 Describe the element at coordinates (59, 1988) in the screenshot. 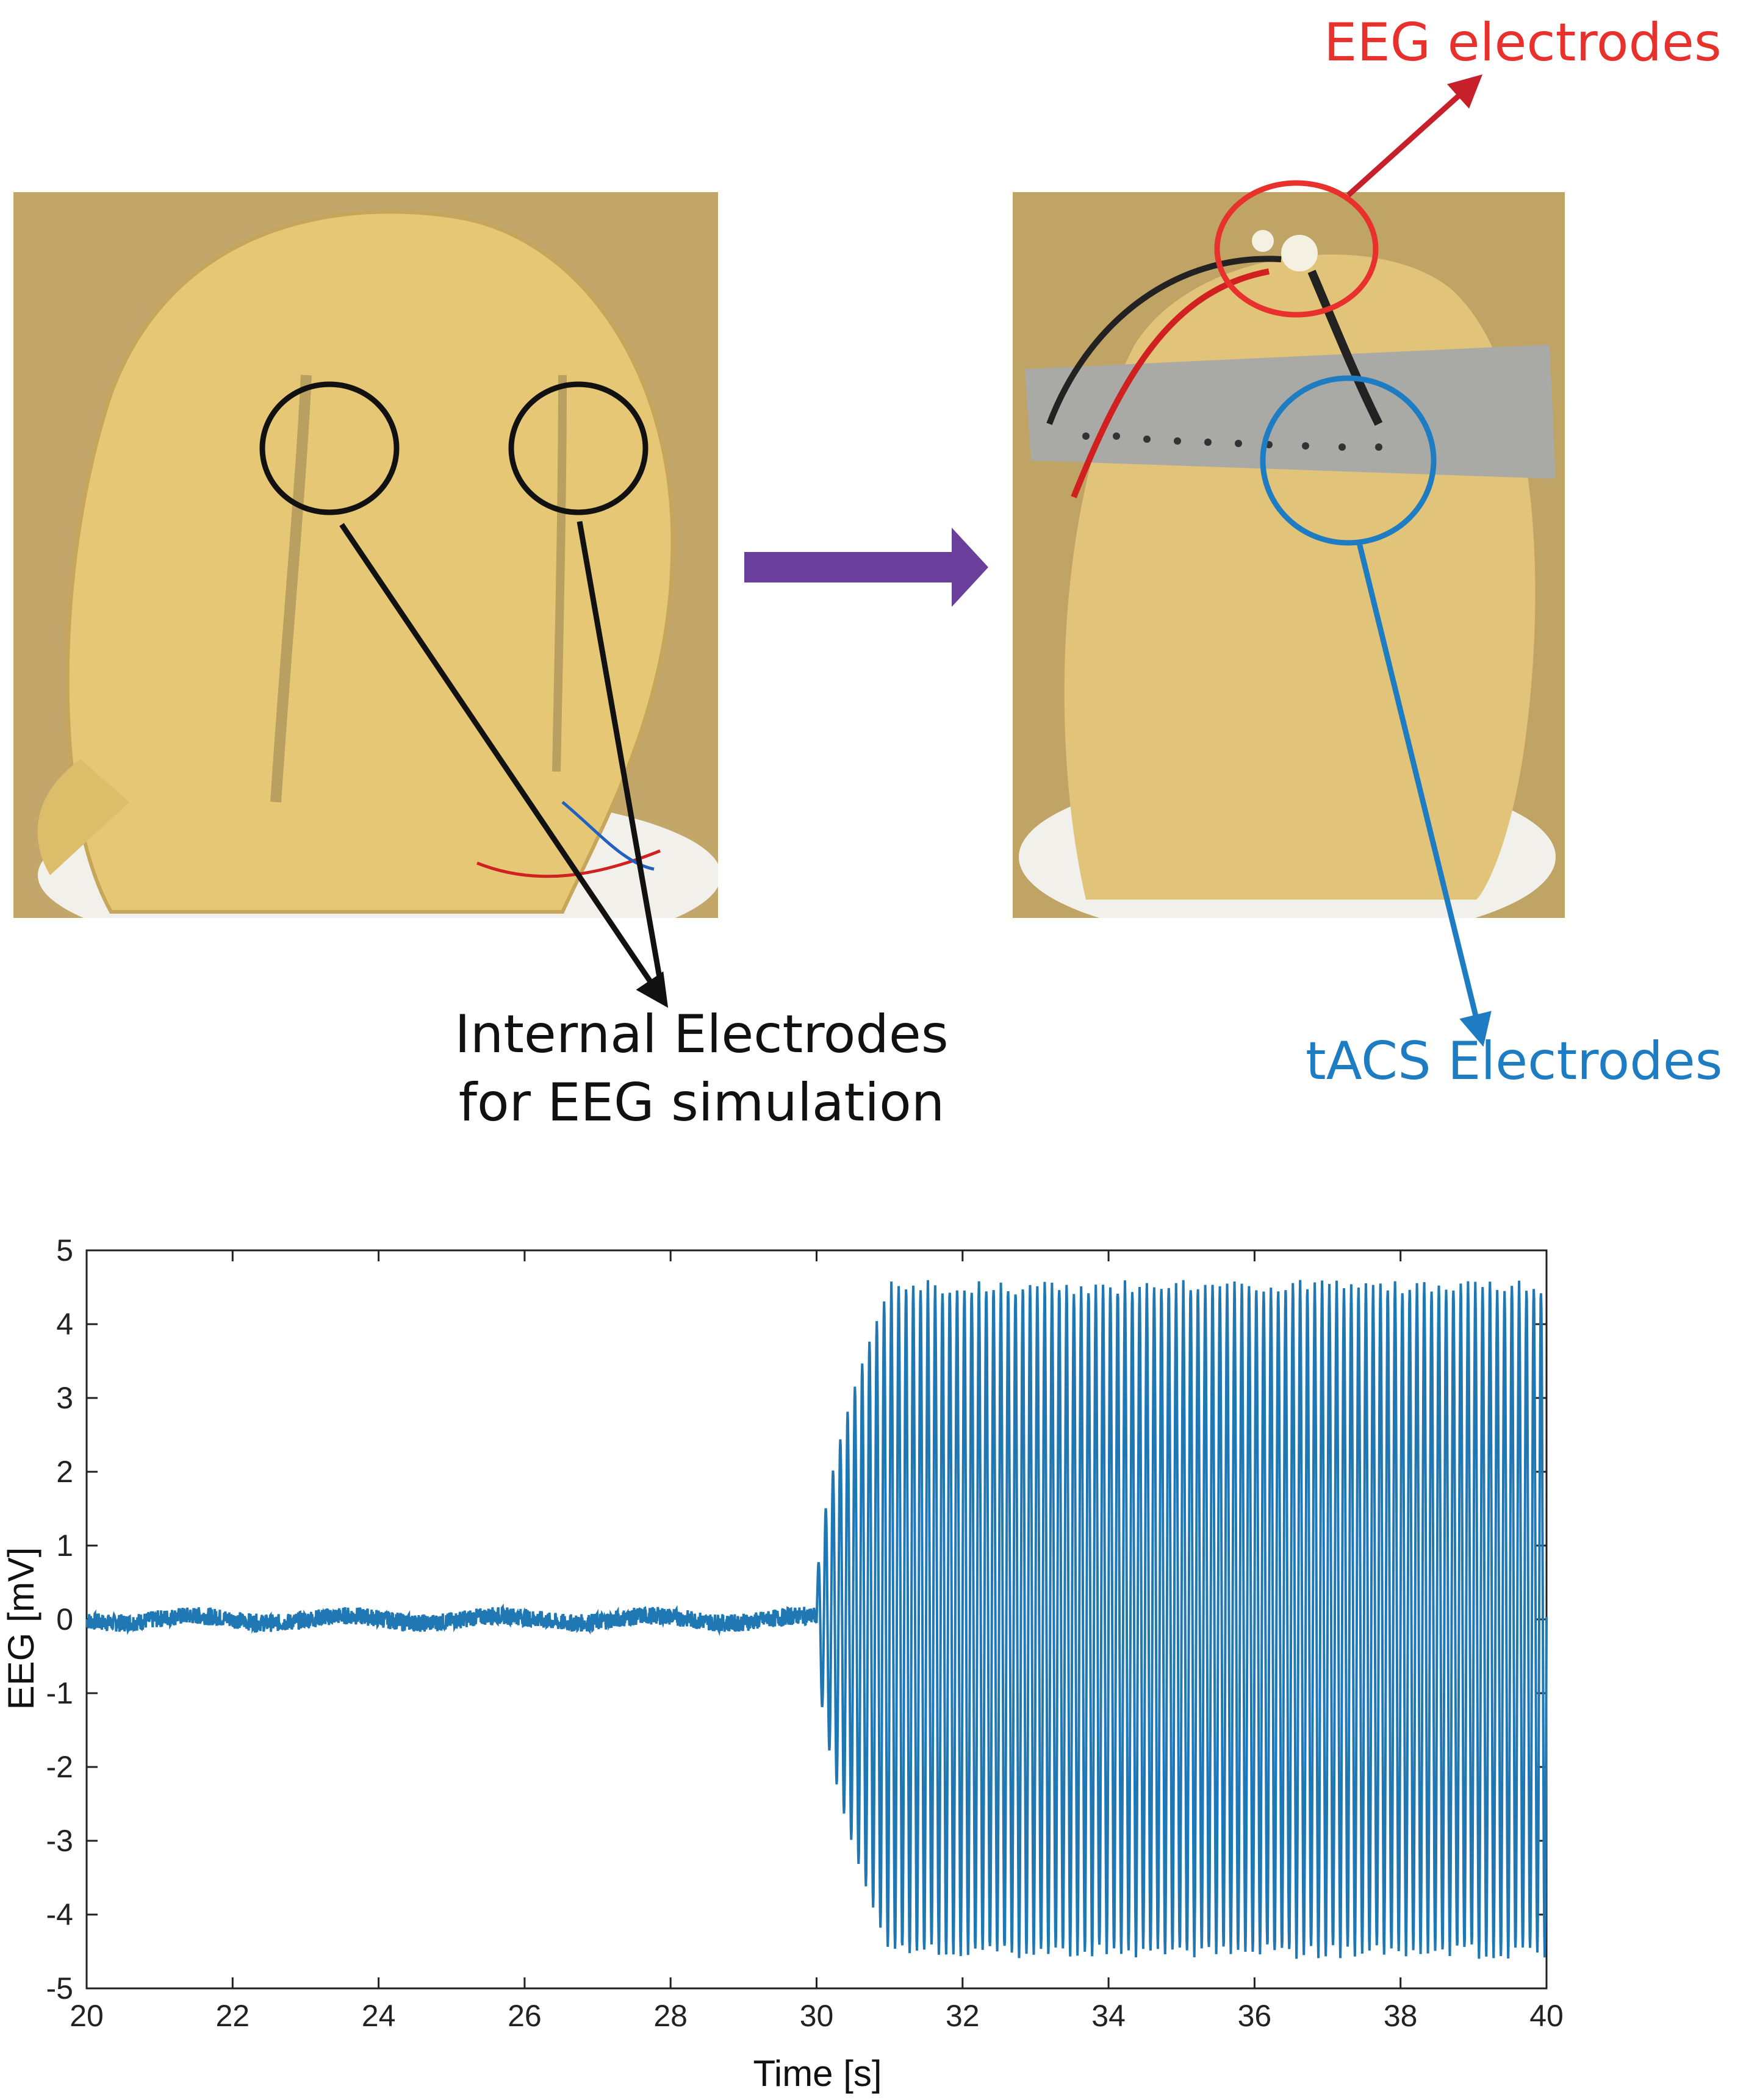

I see `y-tick-label: -5` at that location.